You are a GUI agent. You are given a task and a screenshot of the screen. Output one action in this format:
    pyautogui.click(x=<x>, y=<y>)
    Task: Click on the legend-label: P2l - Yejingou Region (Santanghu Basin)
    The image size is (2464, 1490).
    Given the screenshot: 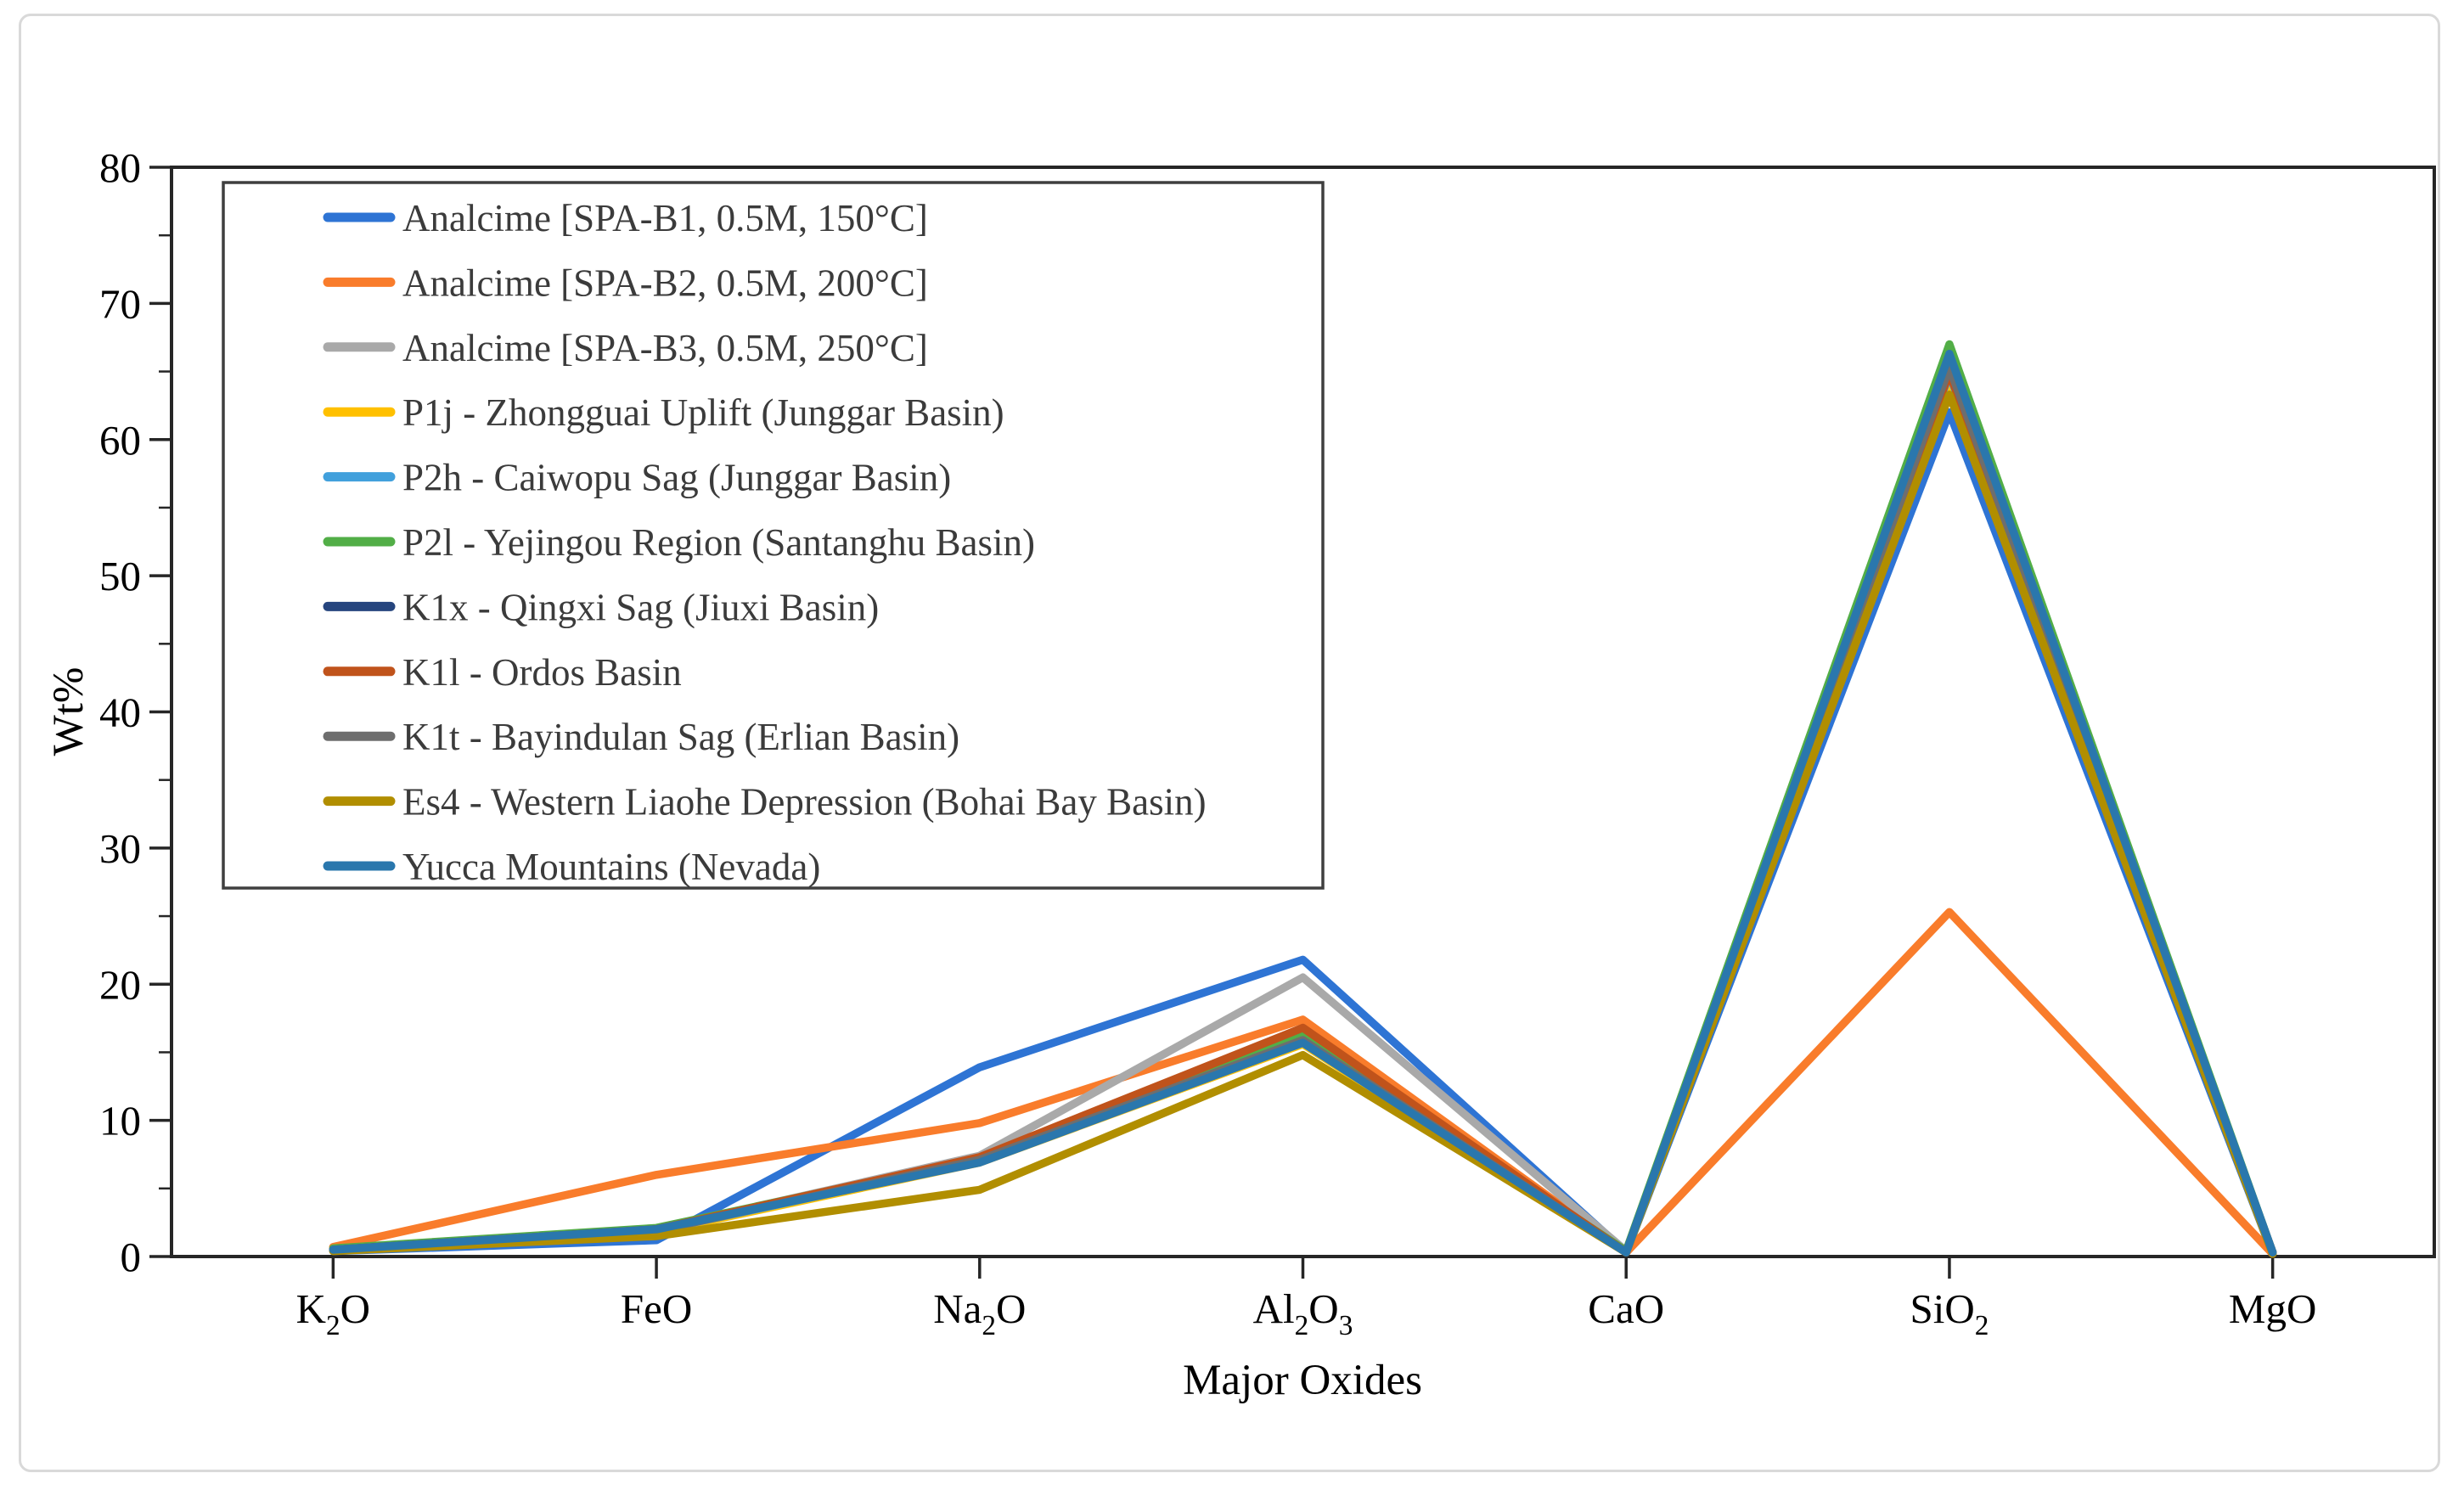 What is the action you would take?
    pyautogui.click(x=718, y=543)
    